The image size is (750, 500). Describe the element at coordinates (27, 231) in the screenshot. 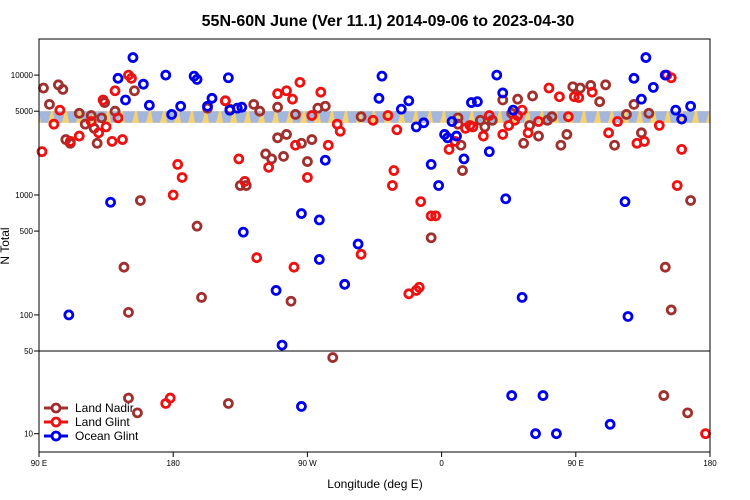

I see `y-tick-label: 500` at that location.